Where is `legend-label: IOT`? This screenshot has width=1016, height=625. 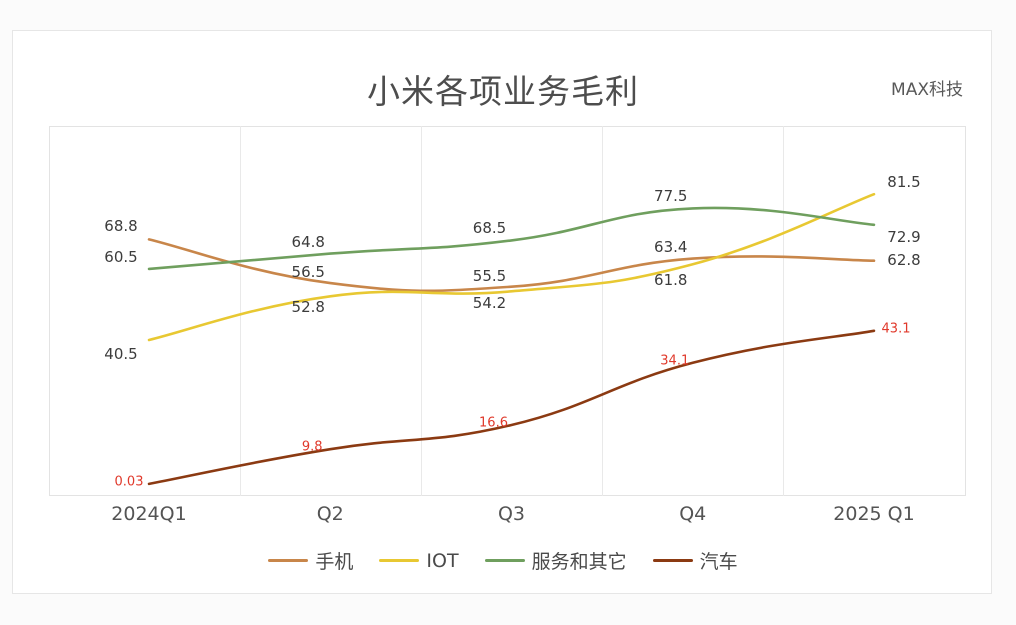 legend-label: IOT is located at coordinates (442, 560).